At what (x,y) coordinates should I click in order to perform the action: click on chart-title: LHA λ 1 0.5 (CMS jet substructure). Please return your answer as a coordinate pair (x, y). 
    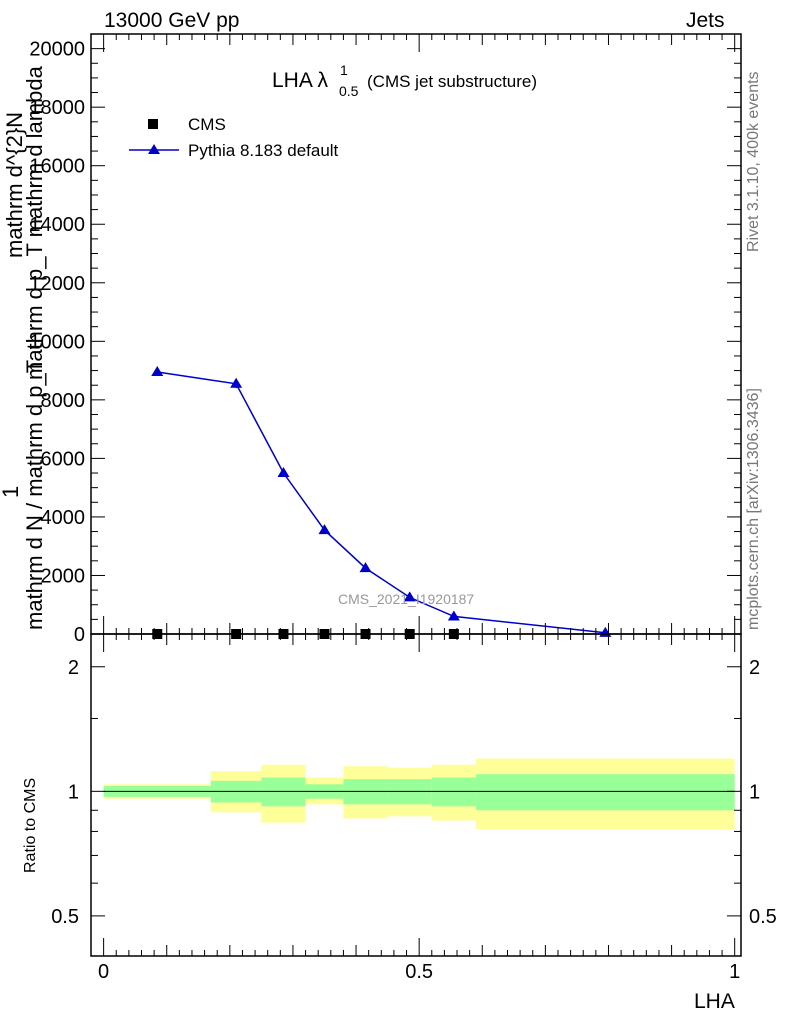
    Looking at the image, I should click on (404, 80).